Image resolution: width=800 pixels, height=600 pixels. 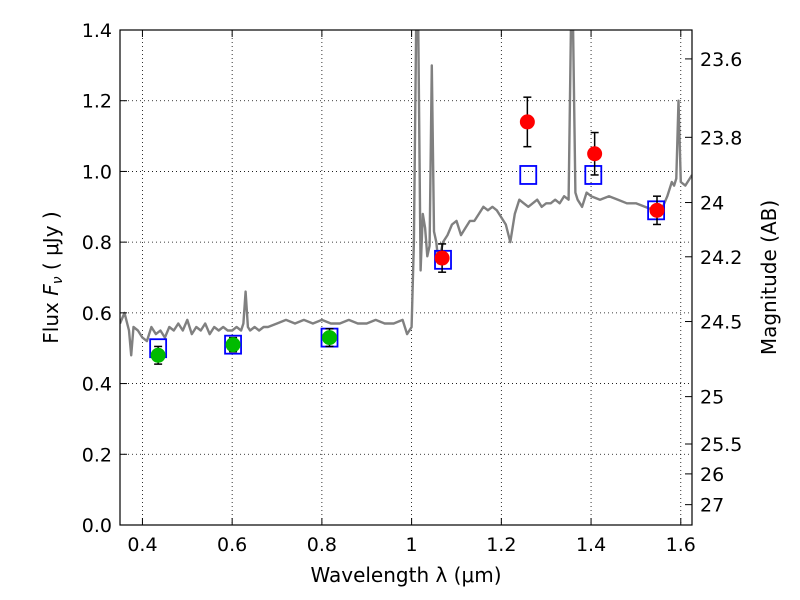 What do you see at coordinates (97, 102) in the screenshot?
I see `y-tick-label: 1.2` at bounding box center [97, 102].